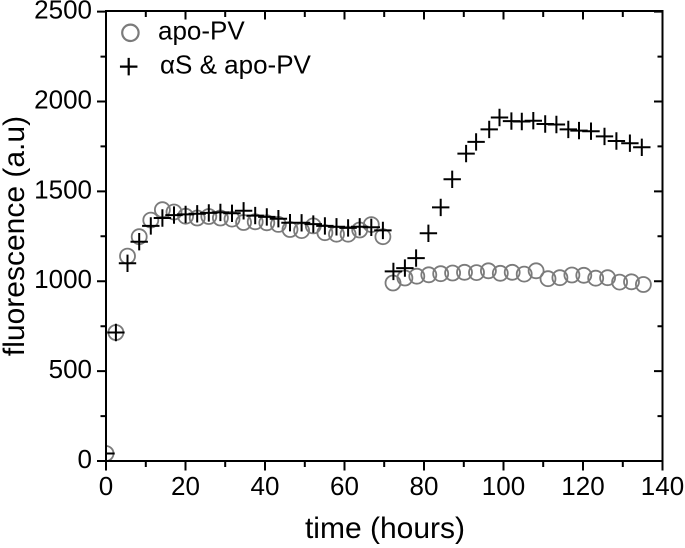  I want to click on svg-text: αS & apo-PV, so click(236, 65).